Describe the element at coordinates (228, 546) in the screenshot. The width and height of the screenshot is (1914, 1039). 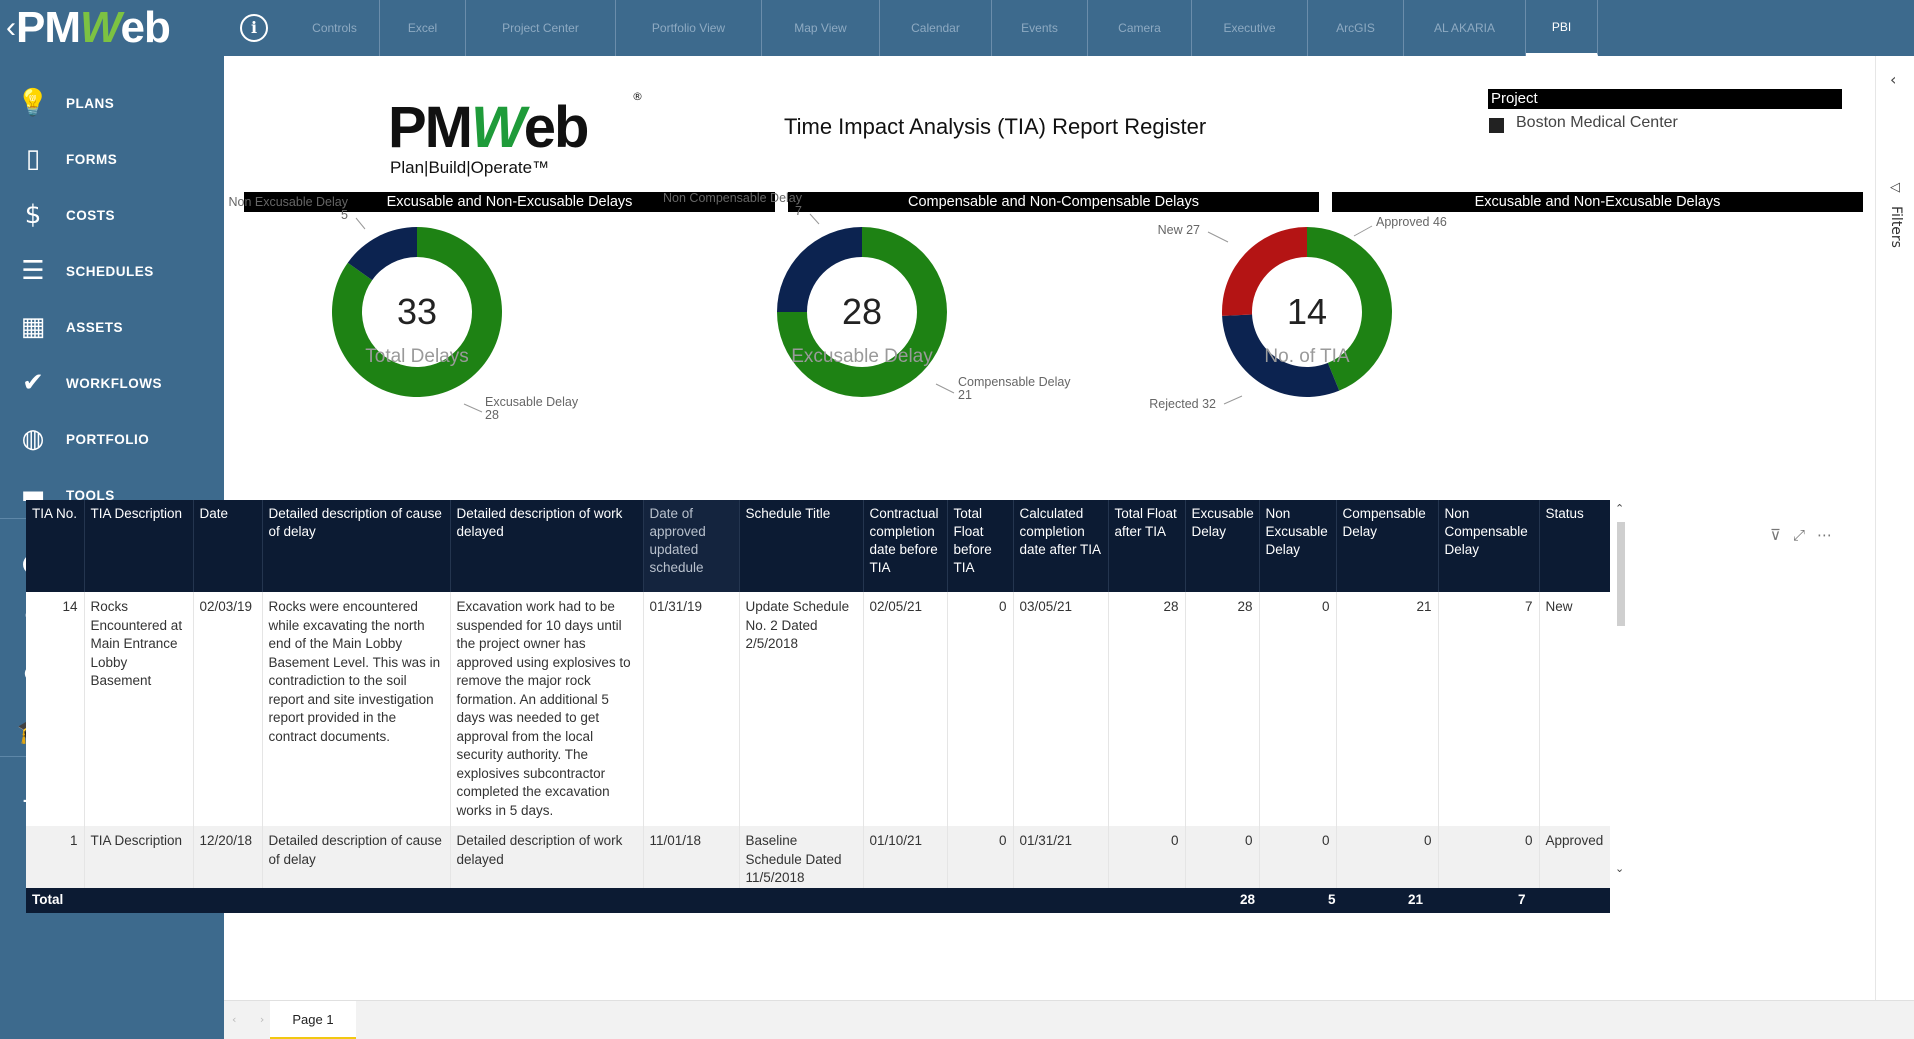
I see `column-header: Date` at that location.